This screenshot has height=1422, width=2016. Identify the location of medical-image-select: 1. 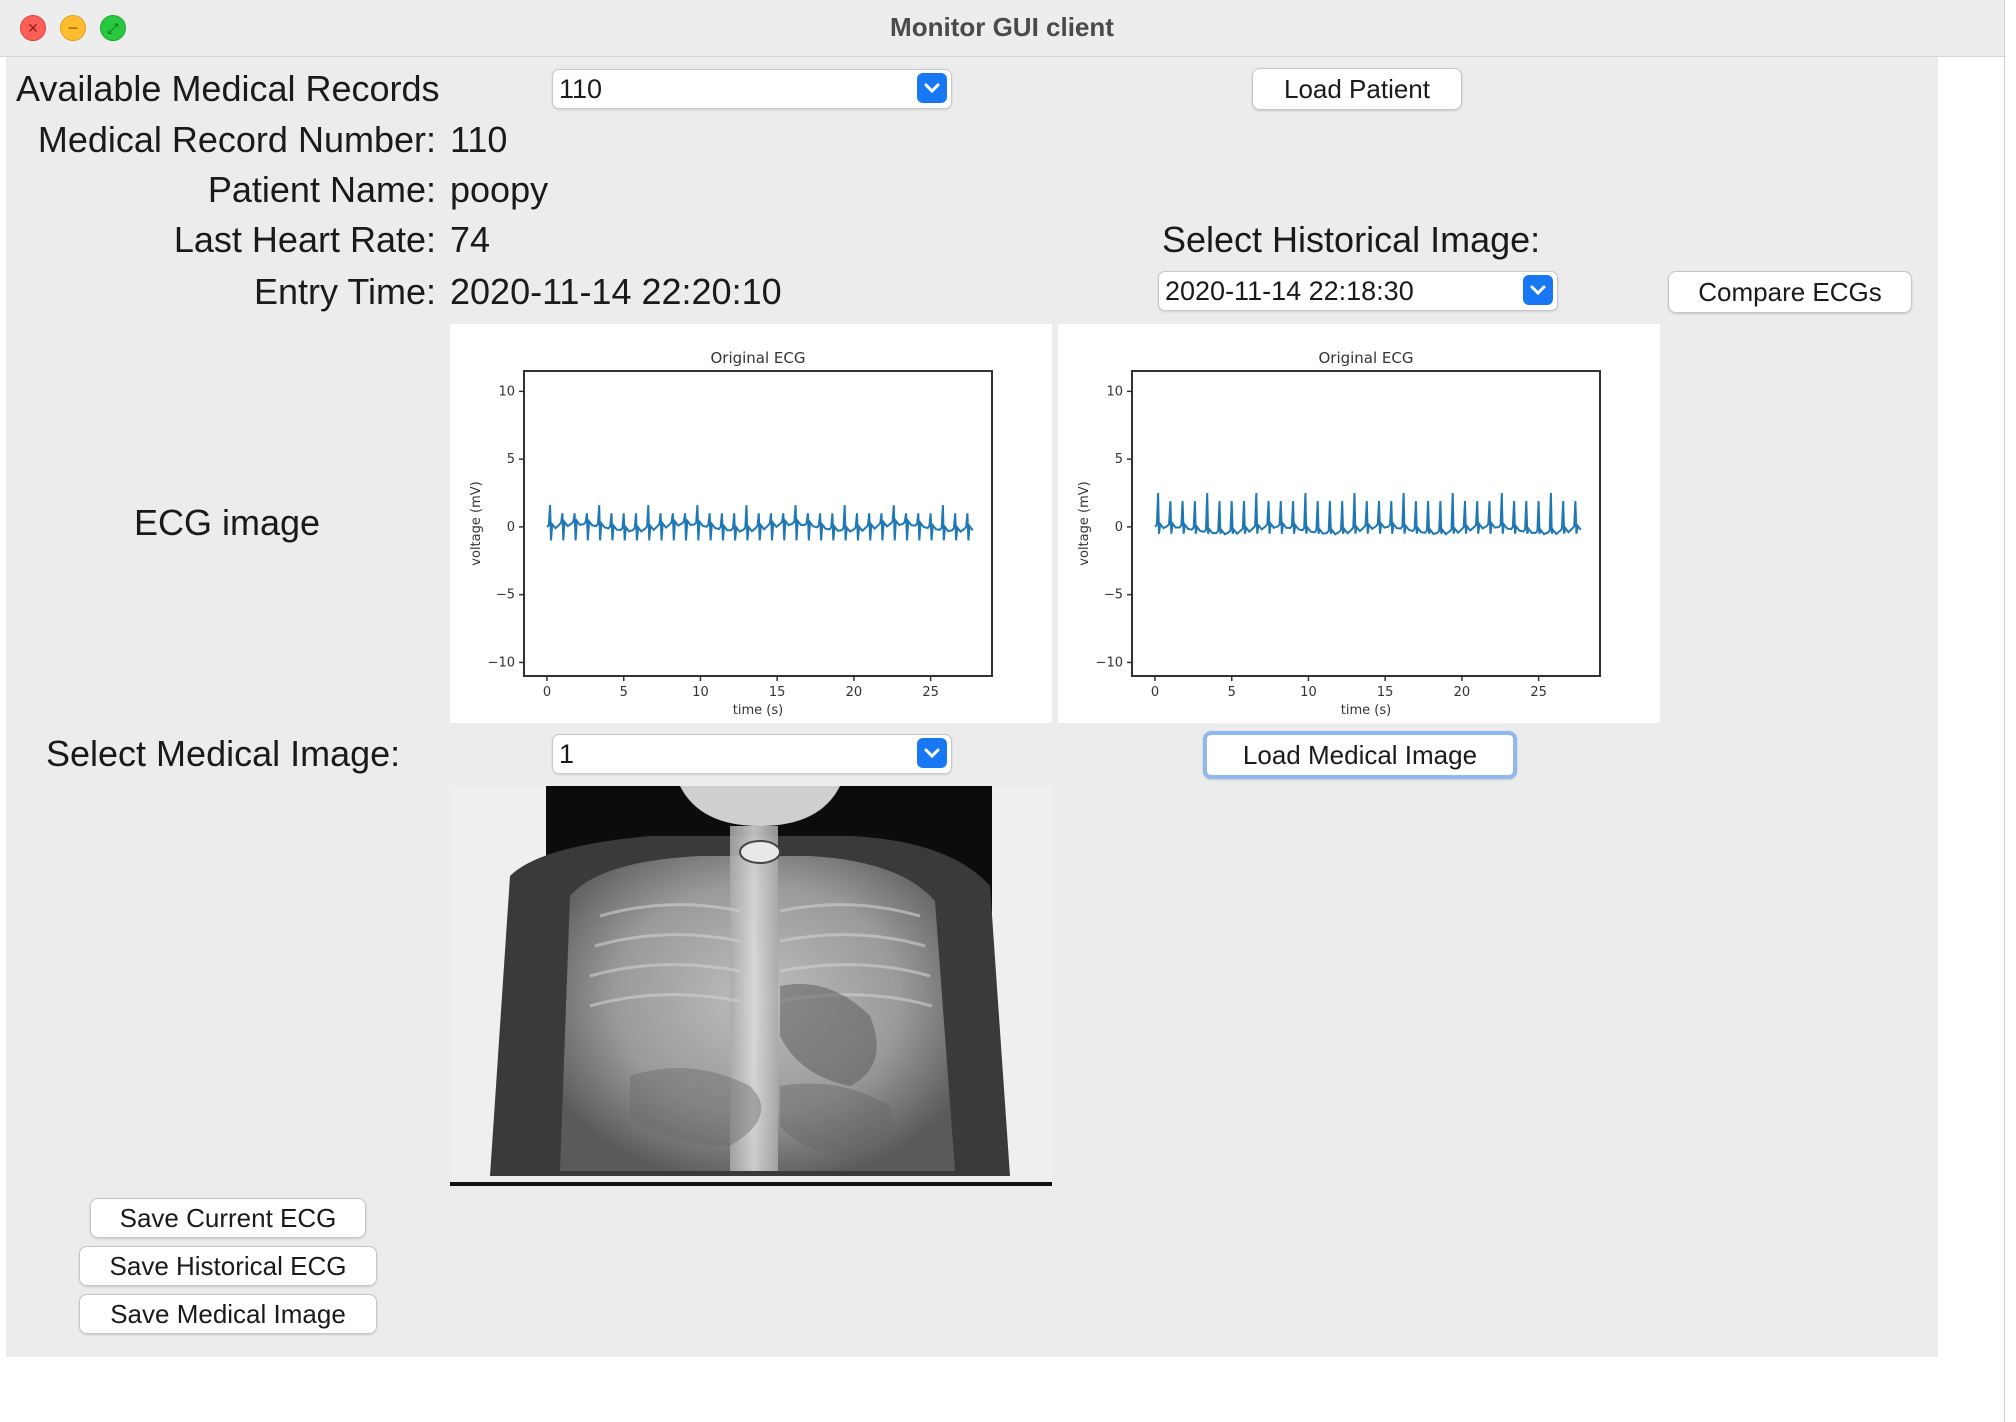
(752, 754).